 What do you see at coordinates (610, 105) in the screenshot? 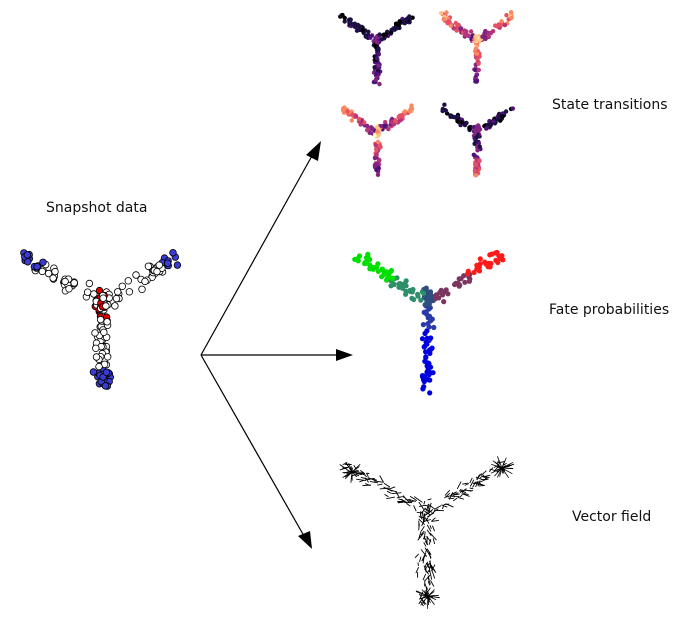
I see `transitions-label: State transitions` at bounding box center [610, 105].